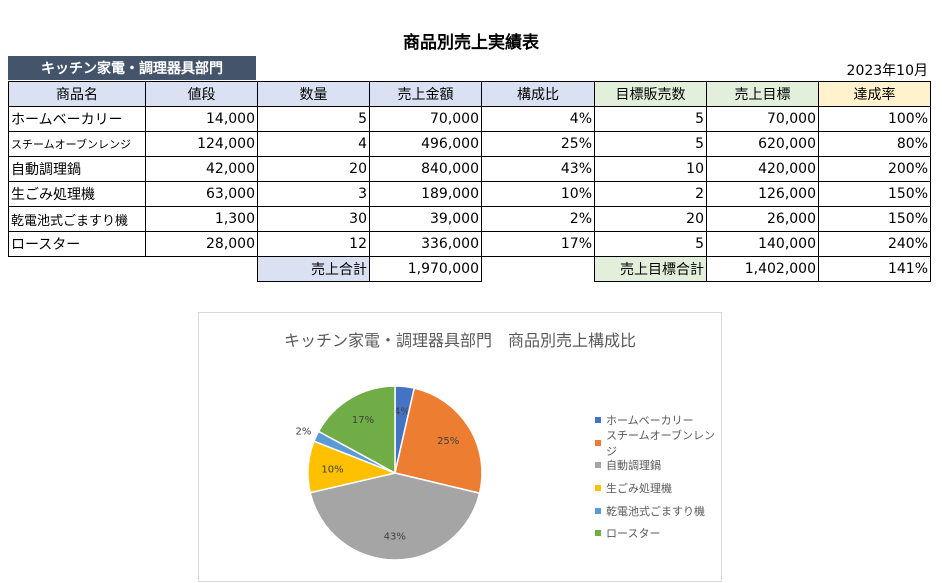 This screenshot has height=583, width=942. I want to click on total-target-value: 1,402,000, so click(762, 269).